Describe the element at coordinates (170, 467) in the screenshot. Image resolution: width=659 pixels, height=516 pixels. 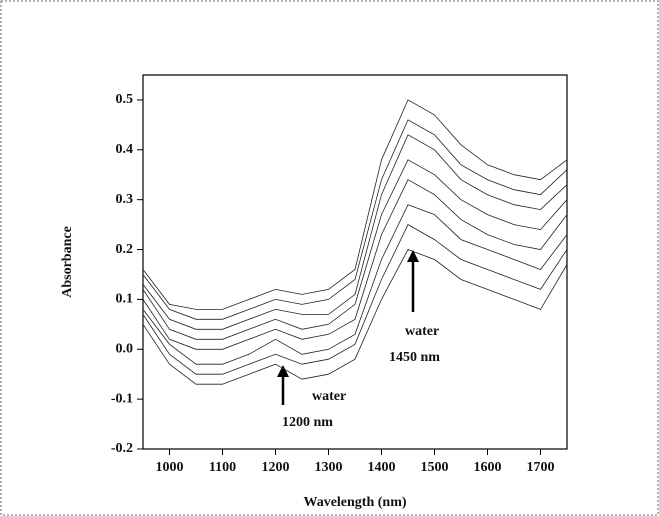
I see `x-tick-label: 1000` at that location.